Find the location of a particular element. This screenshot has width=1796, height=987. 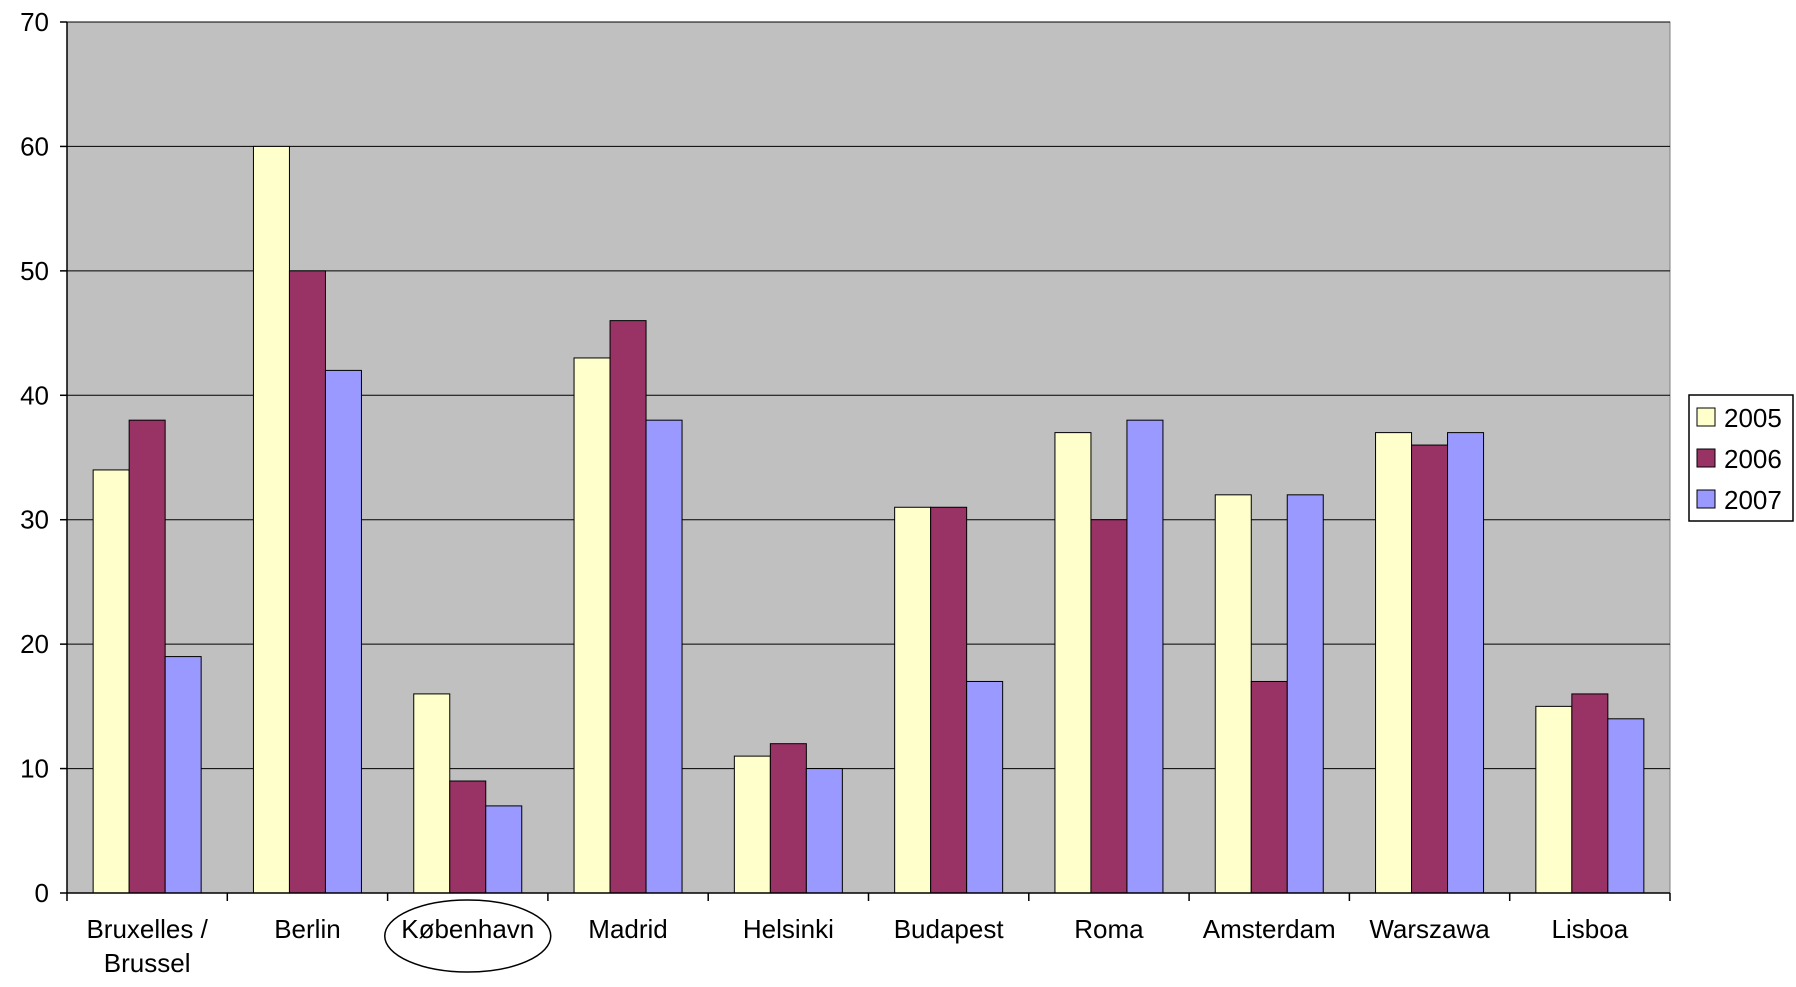

y-tick-label: 10 is located at coordinates (34, 769).